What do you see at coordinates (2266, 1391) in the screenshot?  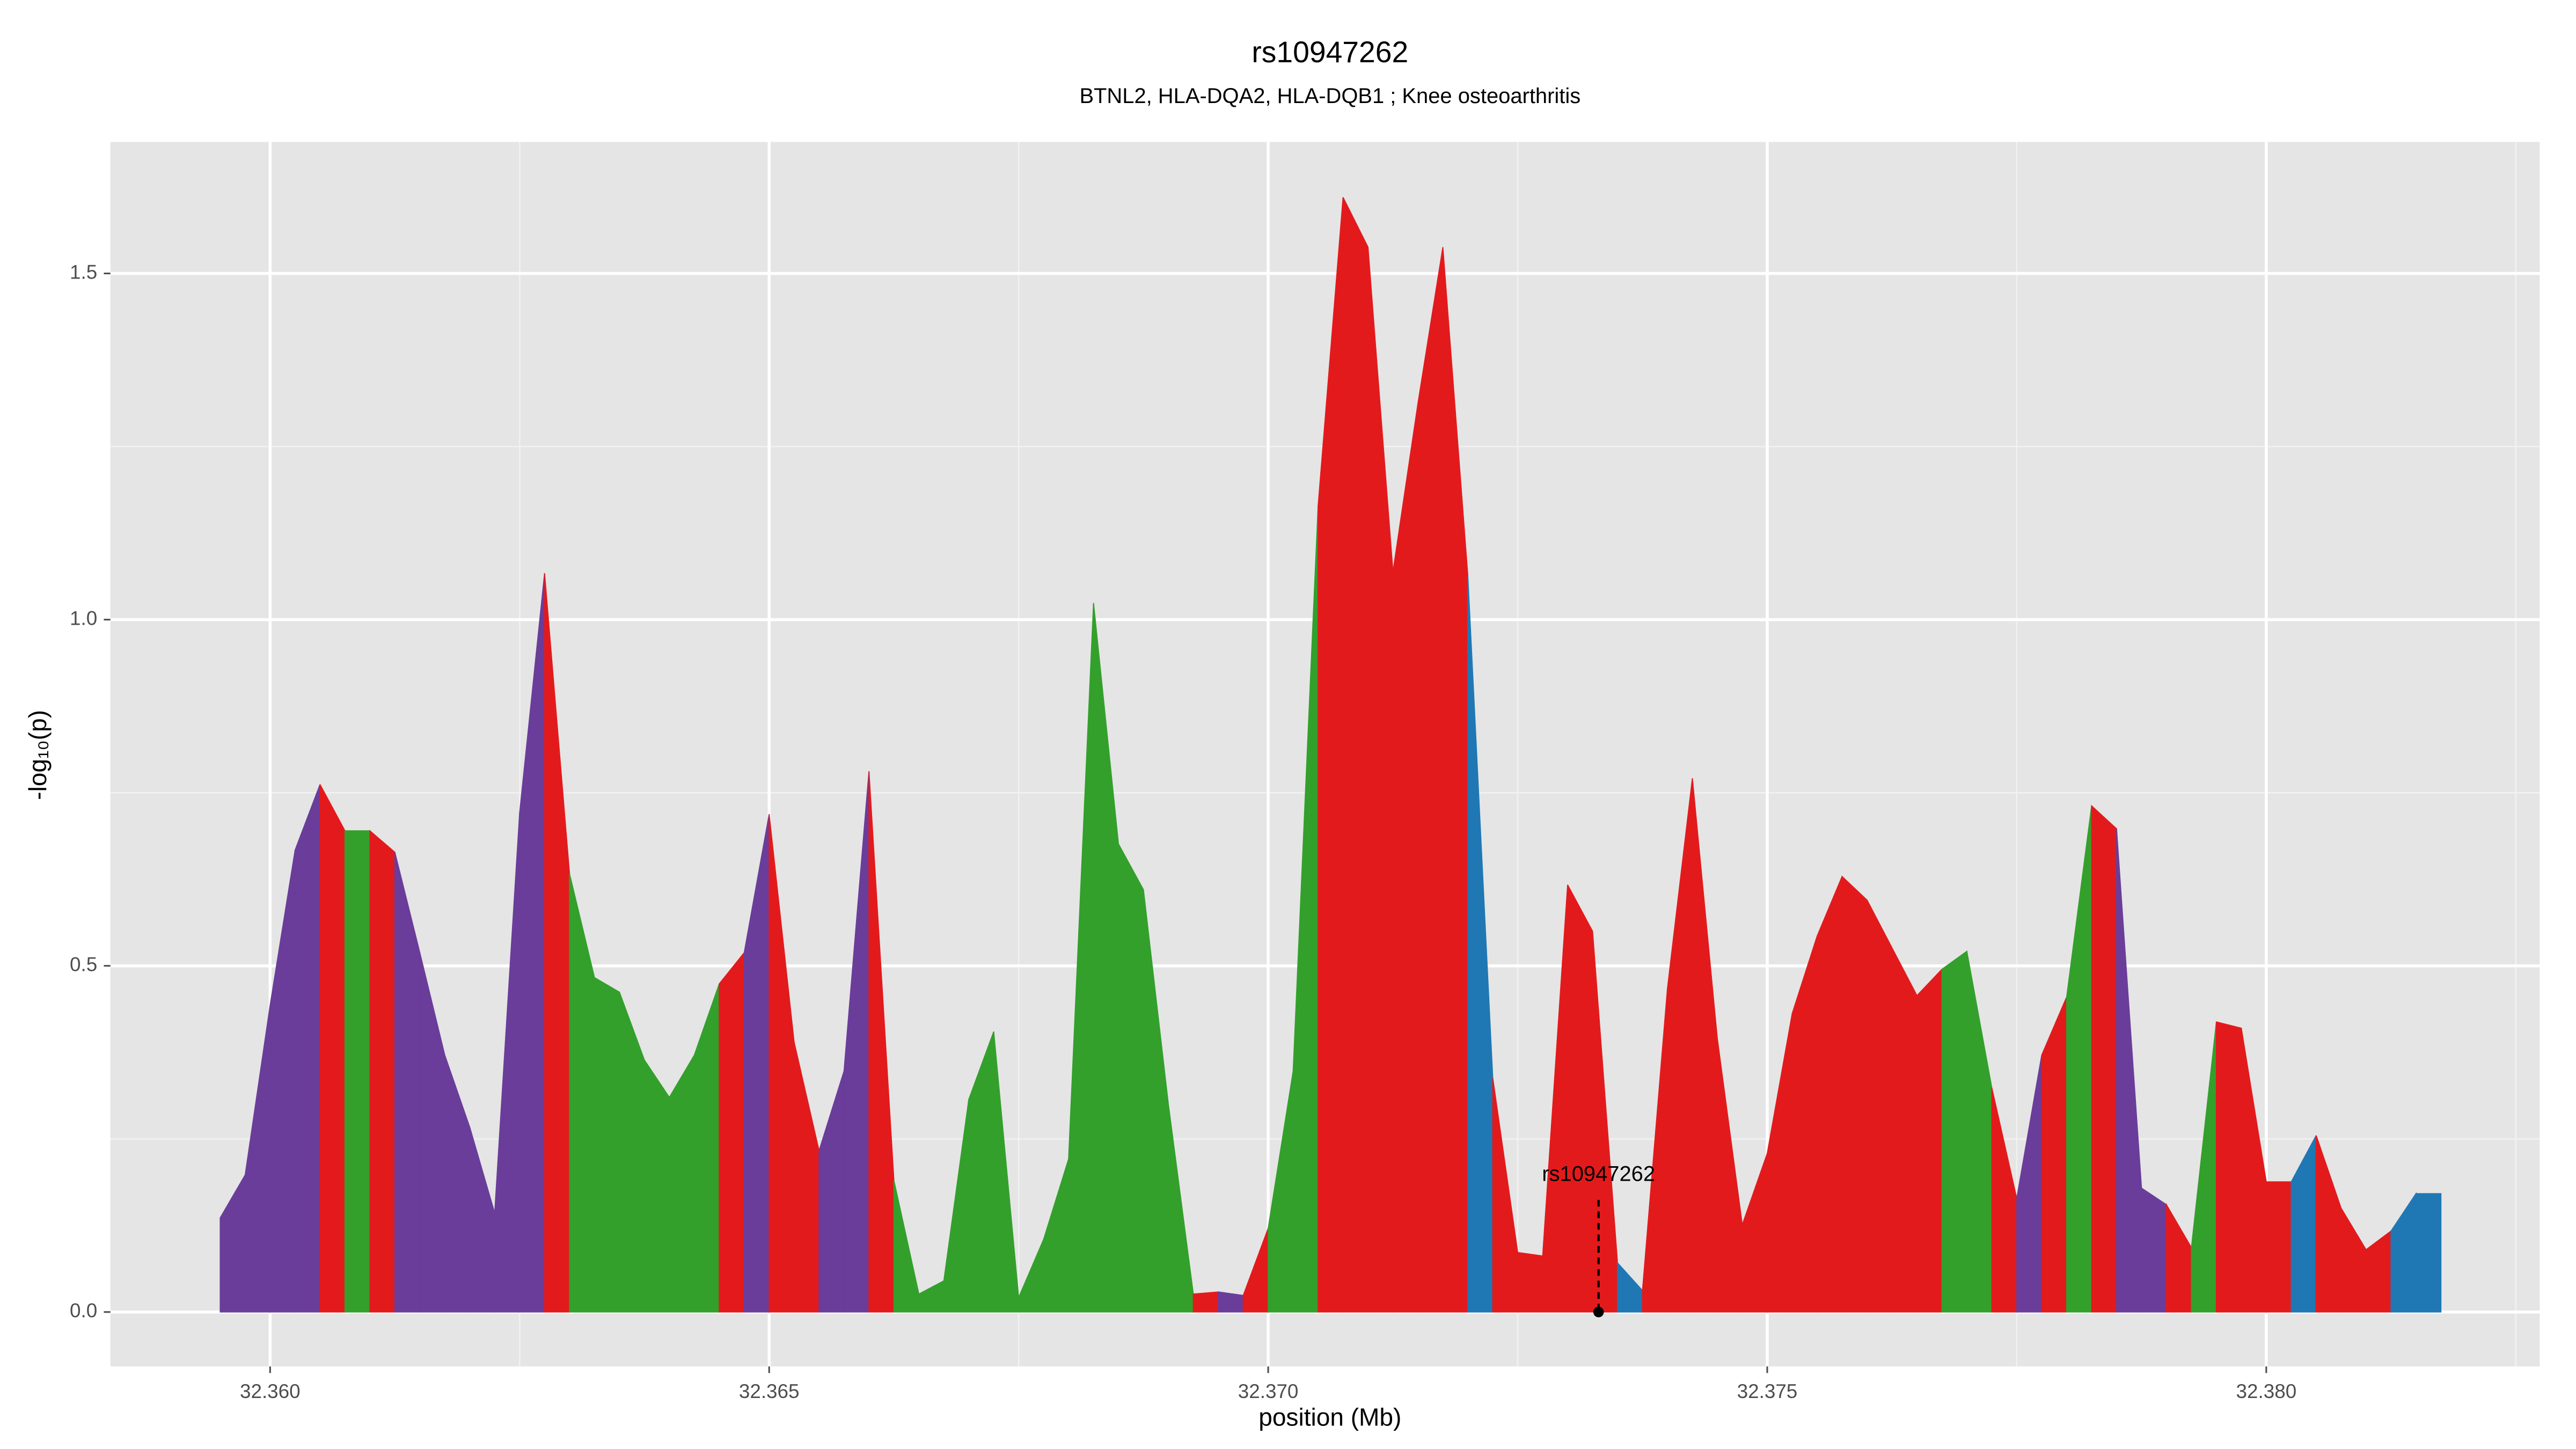 I see `x-tick-label: 32.380` at bounding box center [2266, 1391].